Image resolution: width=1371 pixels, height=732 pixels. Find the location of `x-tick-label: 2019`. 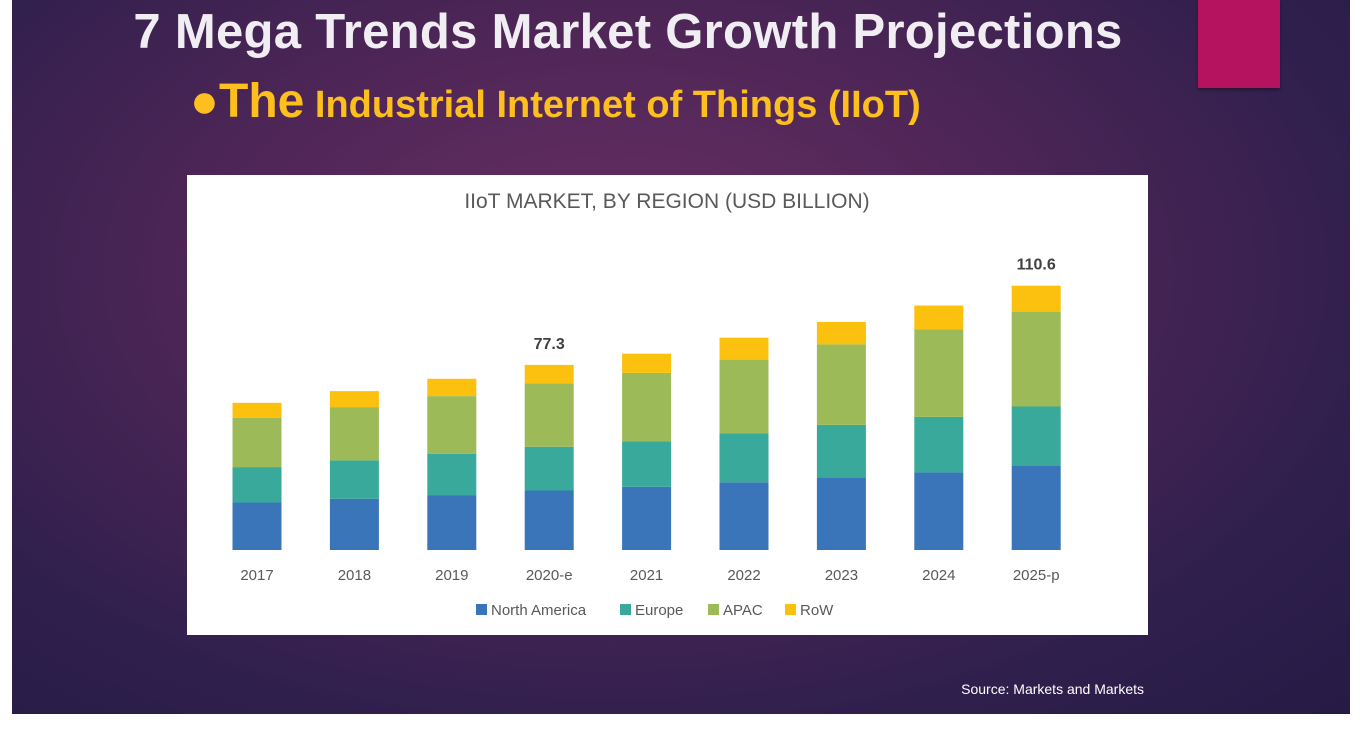

x-tick-label: 2019 is located at coordinates (451, 575).